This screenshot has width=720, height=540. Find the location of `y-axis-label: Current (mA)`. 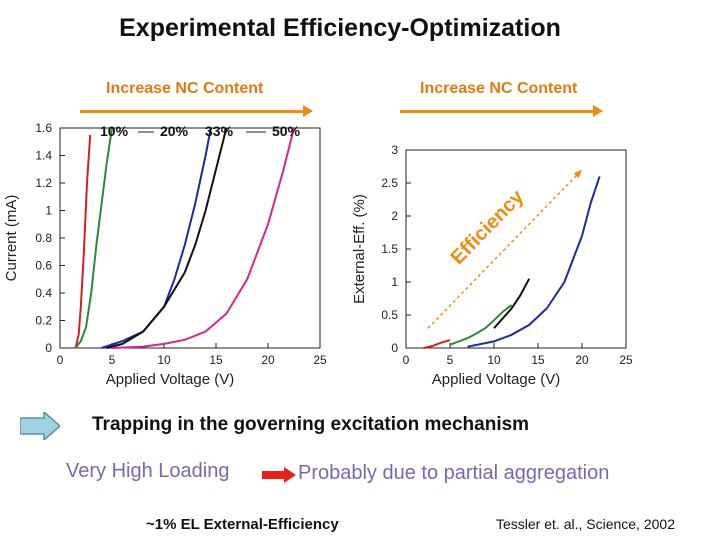

y-axis-label: Current (mA) is located at coordinates (11, 238).